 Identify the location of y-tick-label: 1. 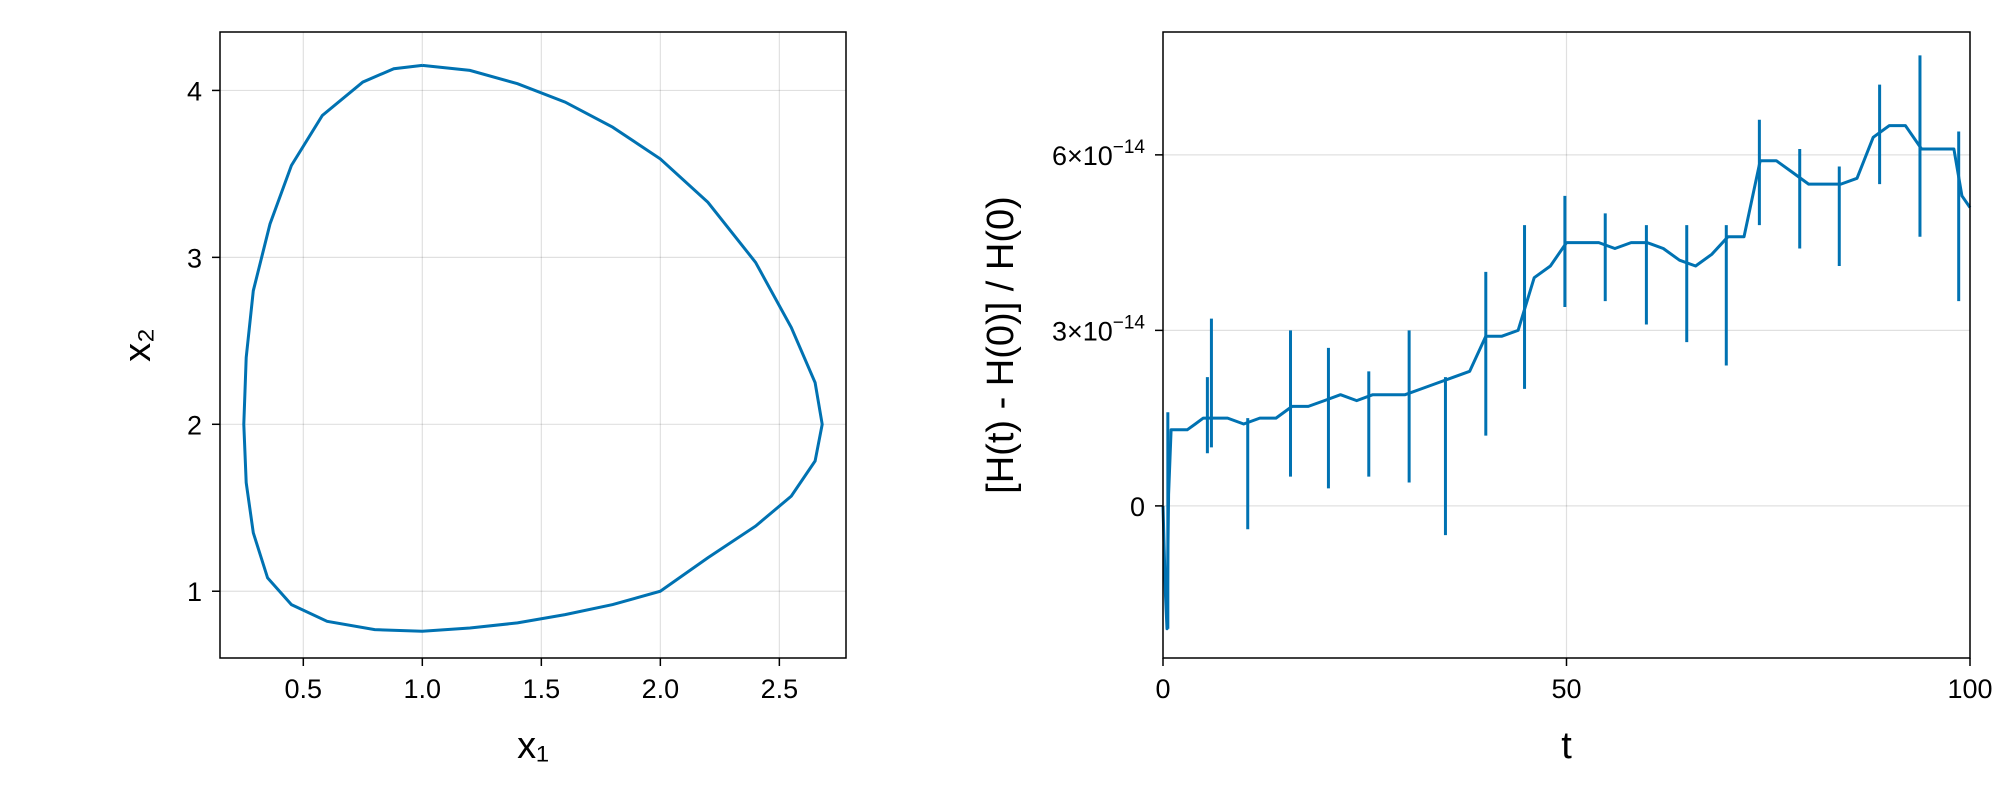
(194, 592).